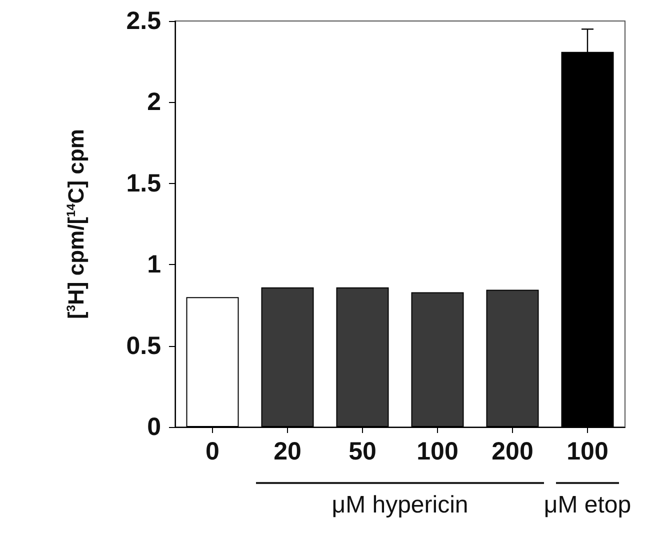 The width and height of the screenshot is (654, 533). I want to click on y-tick-label: 0.5, so click(144, 346).